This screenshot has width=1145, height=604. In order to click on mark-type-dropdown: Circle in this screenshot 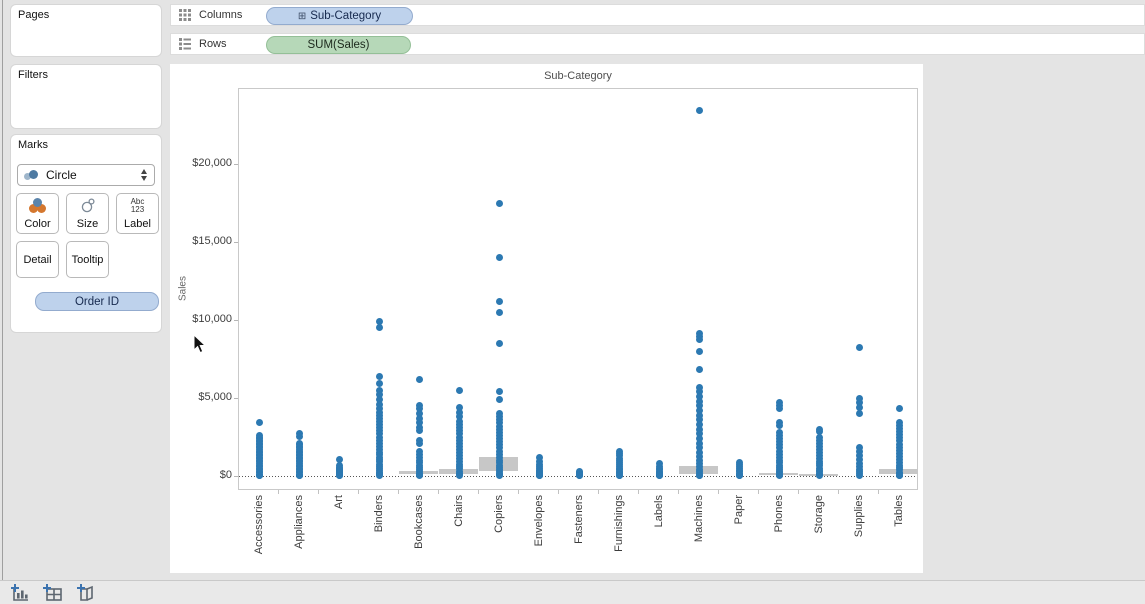, I will do `click(86, 175)`.